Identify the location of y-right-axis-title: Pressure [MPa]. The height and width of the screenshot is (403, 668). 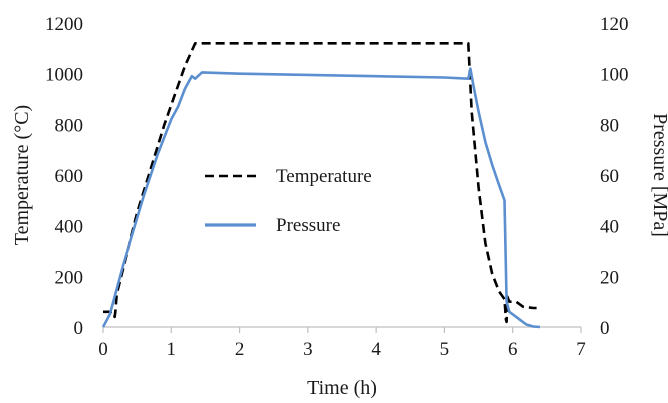
(658, 175).